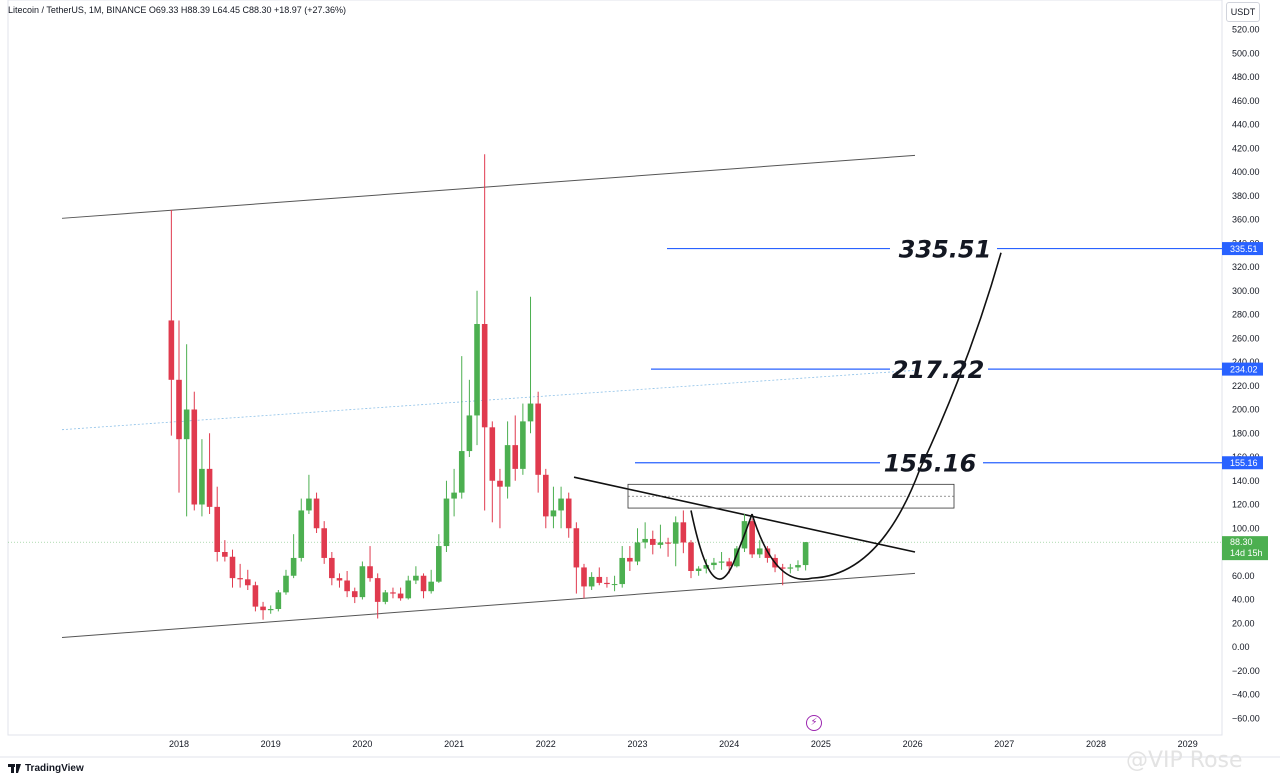 This screenshot has width=1280, height=783. Describe the element at coordinates (1246, 671) in the screenshot. I see `y-tick-label: −20.00` at that location.